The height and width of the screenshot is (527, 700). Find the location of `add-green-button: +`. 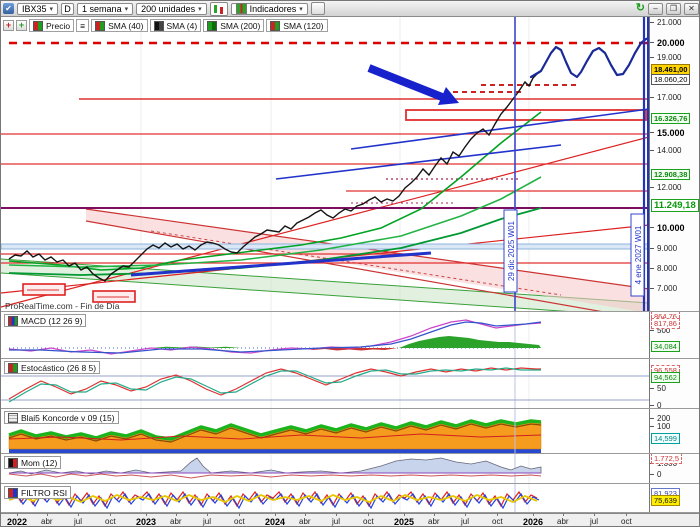

add-green-button: + is located at coordinates (21, 25).